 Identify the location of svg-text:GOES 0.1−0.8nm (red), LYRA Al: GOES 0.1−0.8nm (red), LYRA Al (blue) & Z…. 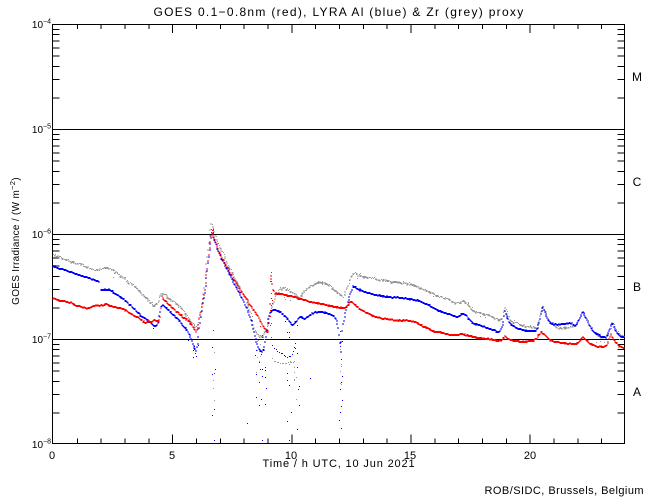
(338, 12).